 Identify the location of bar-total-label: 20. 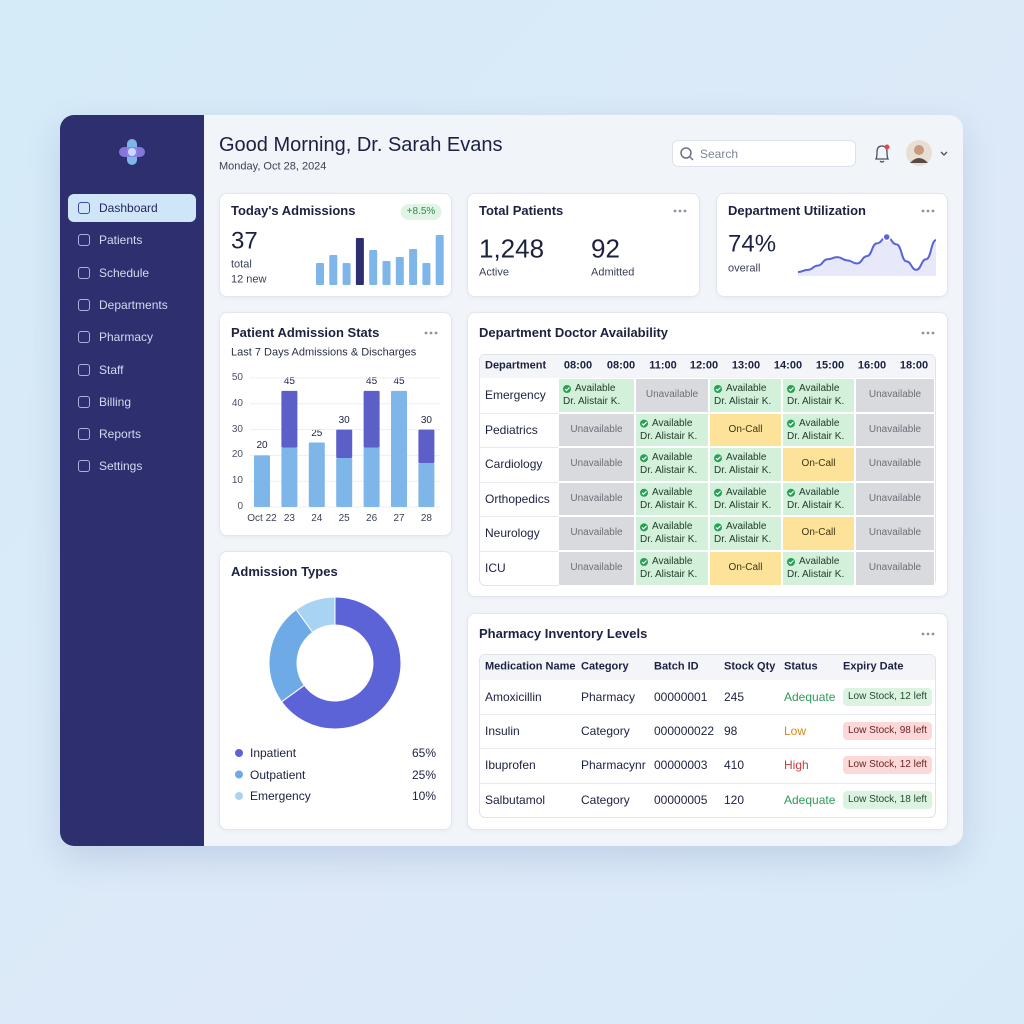
(262, 446).